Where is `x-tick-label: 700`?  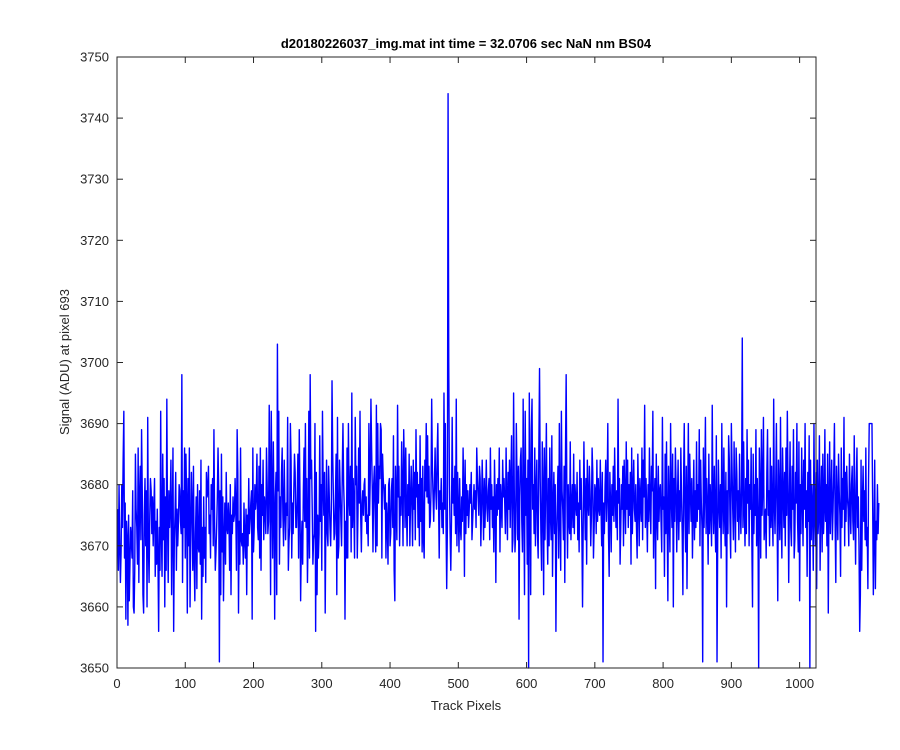 x-tick-label: 700 is located at coordinates (595, 683).